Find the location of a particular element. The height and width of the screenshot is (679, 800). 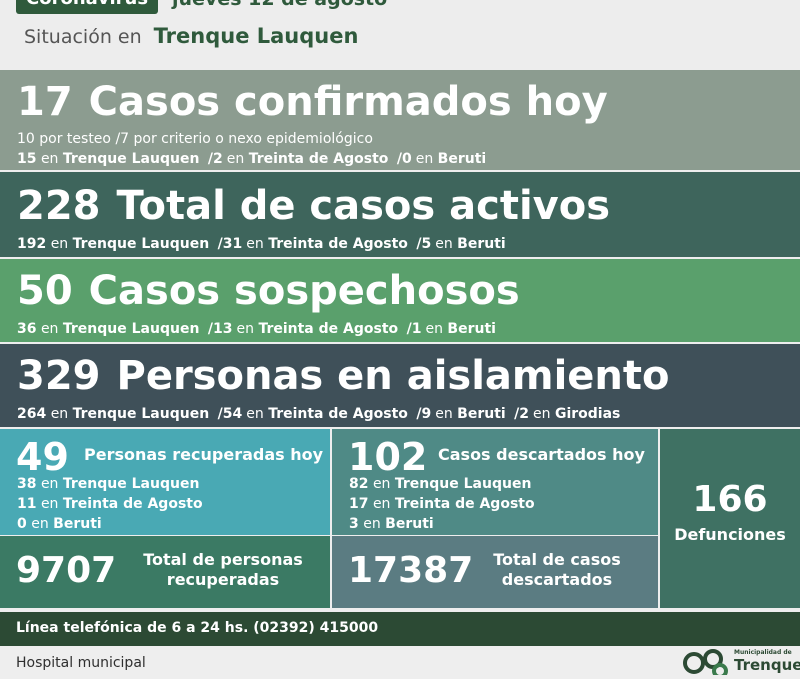

place: Girodias is located at coordinates (587, 414).